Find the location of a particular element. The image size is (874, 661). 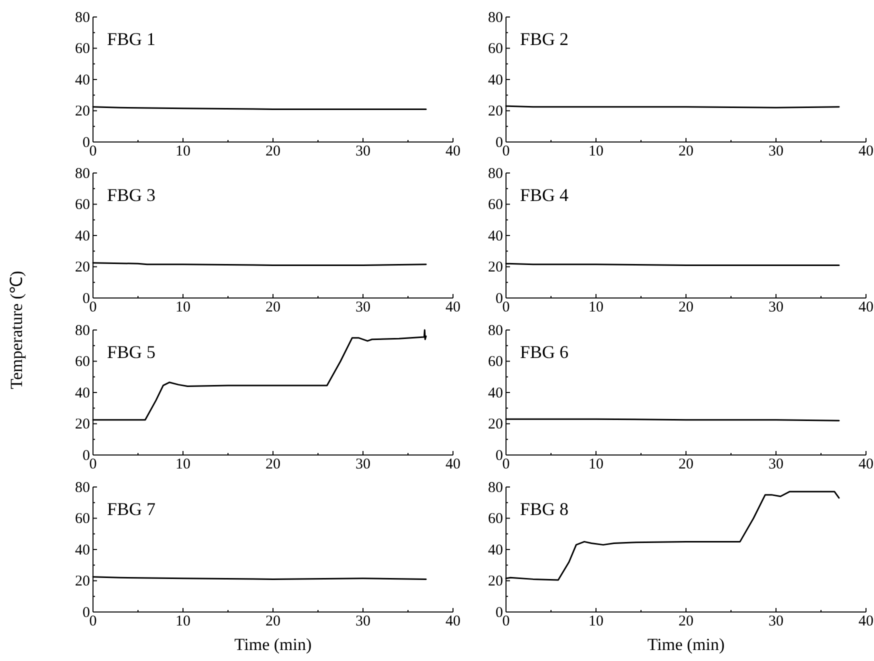

y-axis-title: Temperature (℃) is located at coordinates (16, 330).